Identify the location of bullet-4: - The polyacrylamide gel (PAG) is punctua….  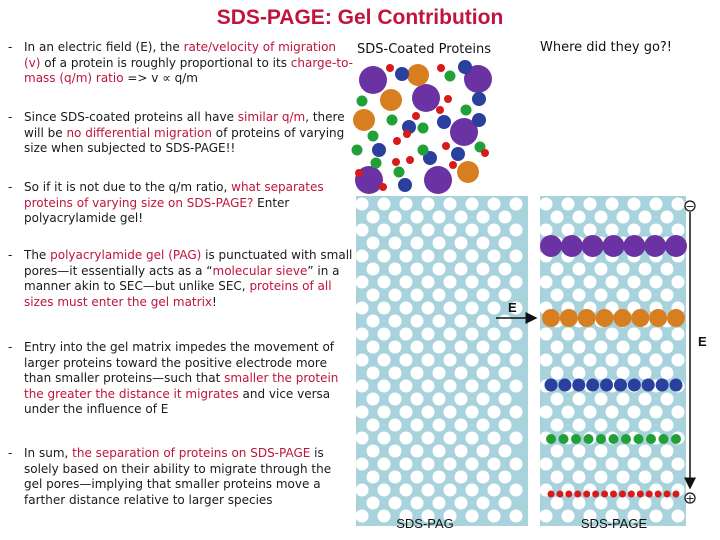
(180, 278).